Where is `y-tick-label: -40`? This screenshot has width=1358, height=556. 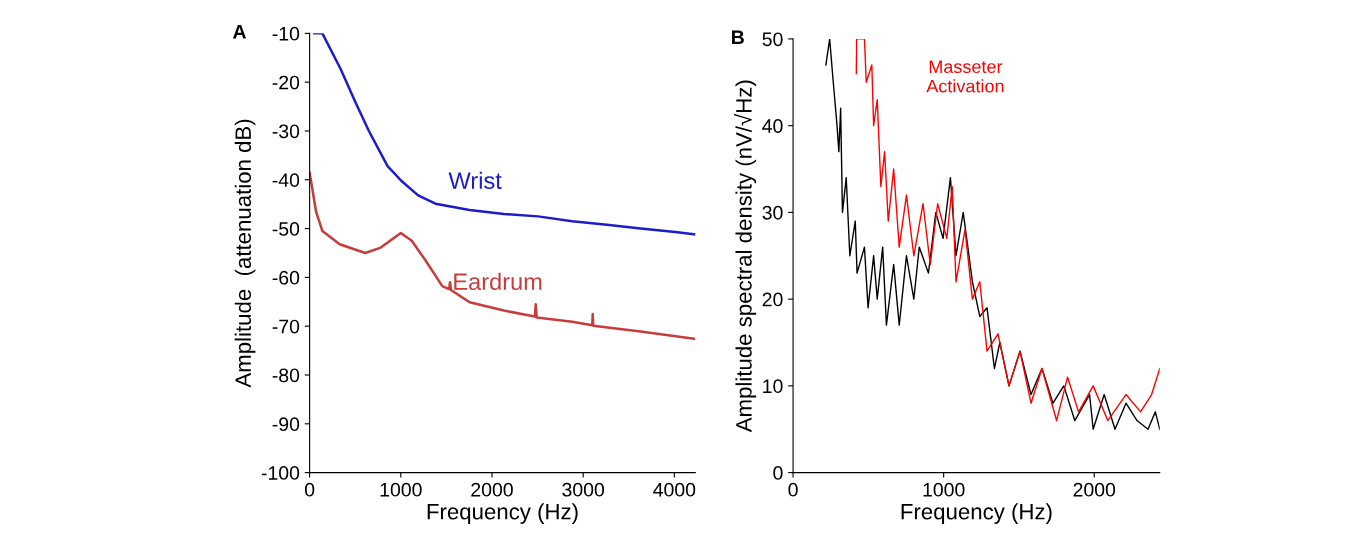 y-tick-label: -40 is located at coordinates (286, 180).